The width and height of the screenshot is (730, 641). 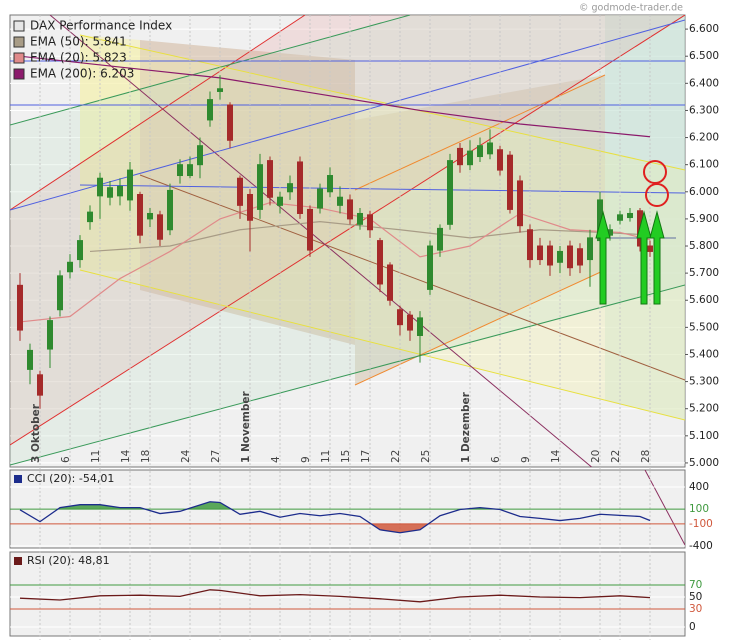 I want to click on y-tick-label: 6.600, so click(x=704, y=29).